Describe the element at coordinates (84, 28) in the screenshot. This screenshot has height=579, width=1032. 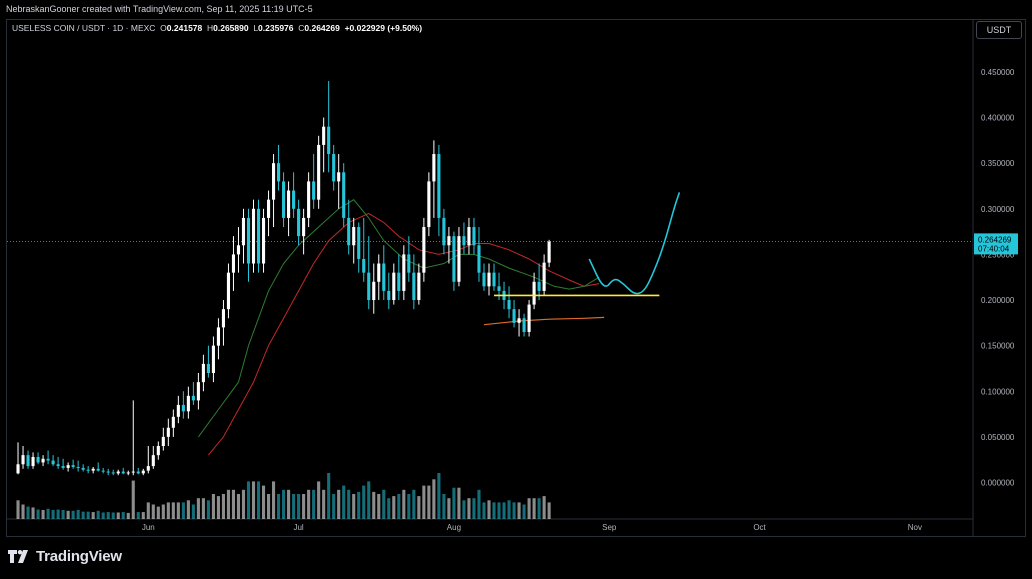
I see `symbol-name: USELESS COIN / USDT · 1D · MEXC` at that location.